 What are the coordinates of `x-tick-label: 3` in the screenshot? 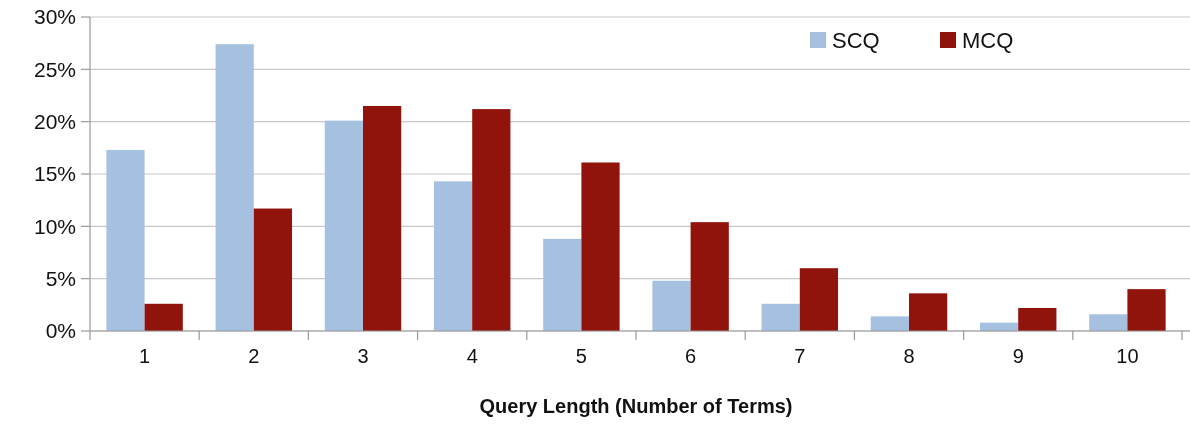 It's located at (363, 356).